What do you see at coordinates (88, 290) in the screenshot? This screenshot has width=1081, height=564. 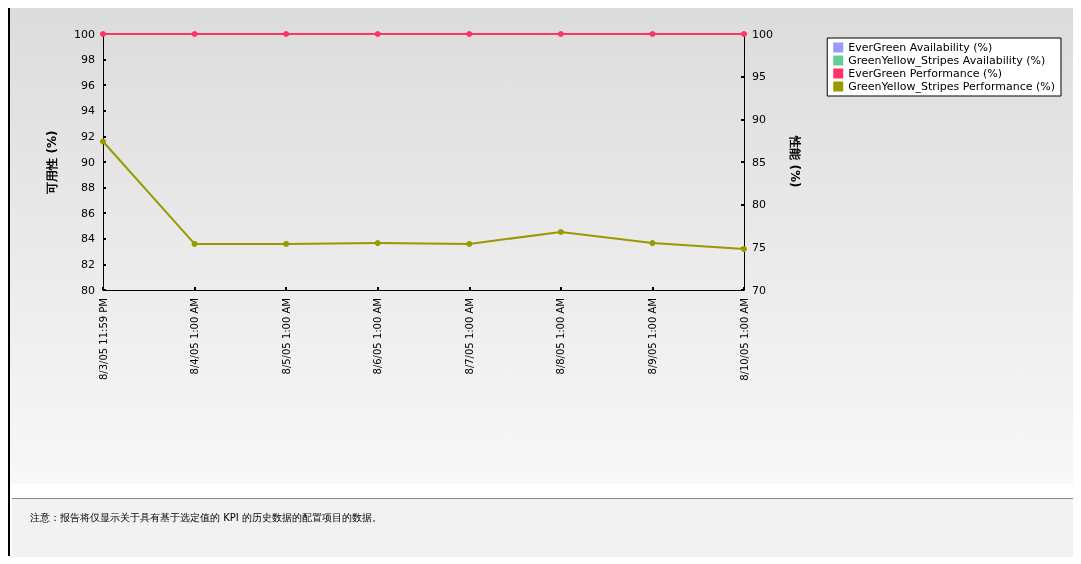 I see `y-tick-label: 80` at bounding box center [88, 290].